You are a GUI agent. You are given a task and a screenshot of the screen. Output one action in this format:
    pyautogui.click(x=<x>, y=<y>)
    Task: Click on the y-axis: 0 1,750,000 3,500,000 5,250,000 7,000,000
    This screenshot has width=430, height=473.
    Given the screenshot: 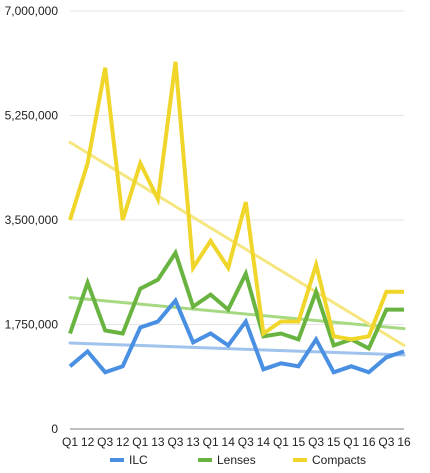 What is the action you would take?
    pyautogui.click(x=32, y=220)
    